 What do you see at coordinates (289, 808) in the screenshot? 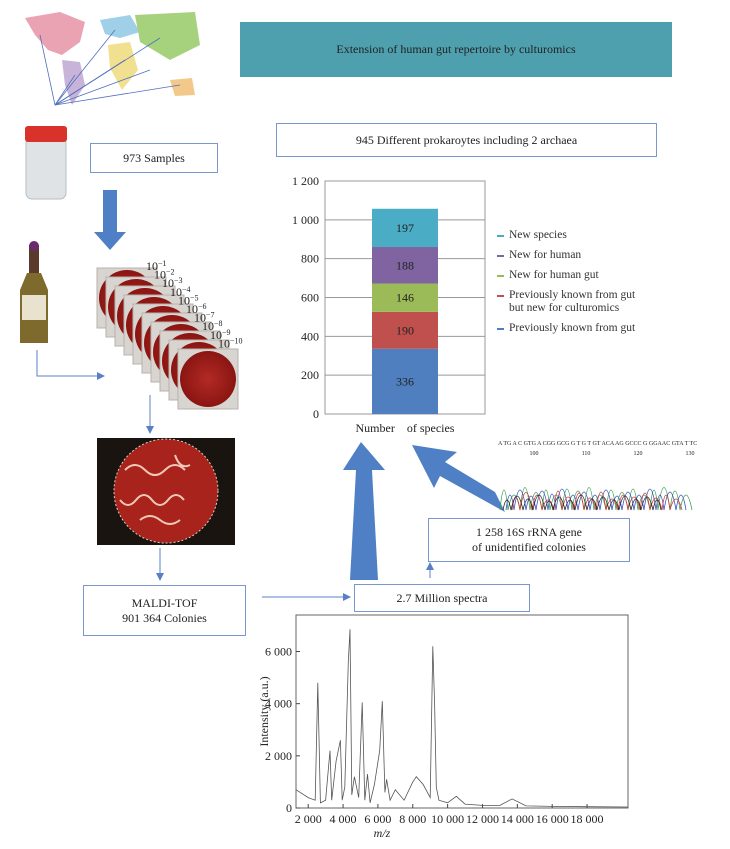
I see `y-tick-label: 0` at bounding box center [289, 808].